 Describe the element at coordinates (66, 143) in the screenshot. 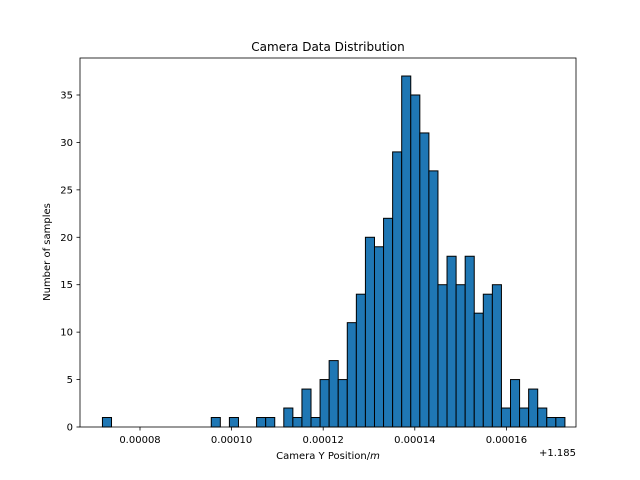

I see `y-tick-label: 30` at that location.